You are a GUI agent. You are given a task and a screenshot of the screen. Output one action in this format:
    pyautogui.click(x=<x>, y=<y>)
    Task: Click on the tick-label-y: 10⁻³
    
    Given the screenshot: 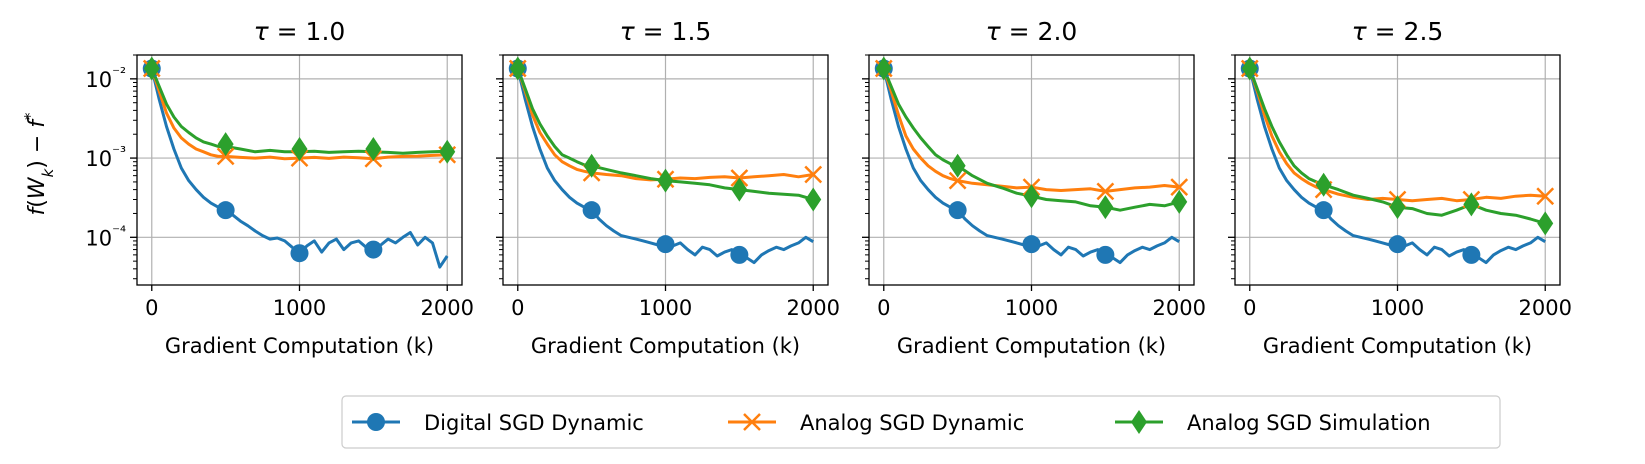 What is the action you would take?
    pyautogui.click(x=105, y=157)
    